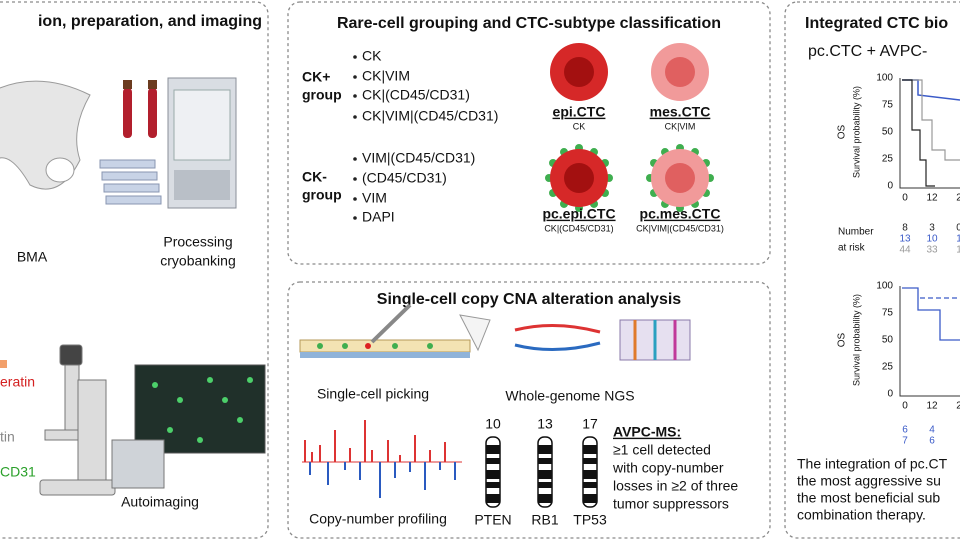 Image resolution: width=960 pixels, height=540 pixels. I want to click on panel-title: Single-cell copy CNA alteration analysis, so click(529, 299).